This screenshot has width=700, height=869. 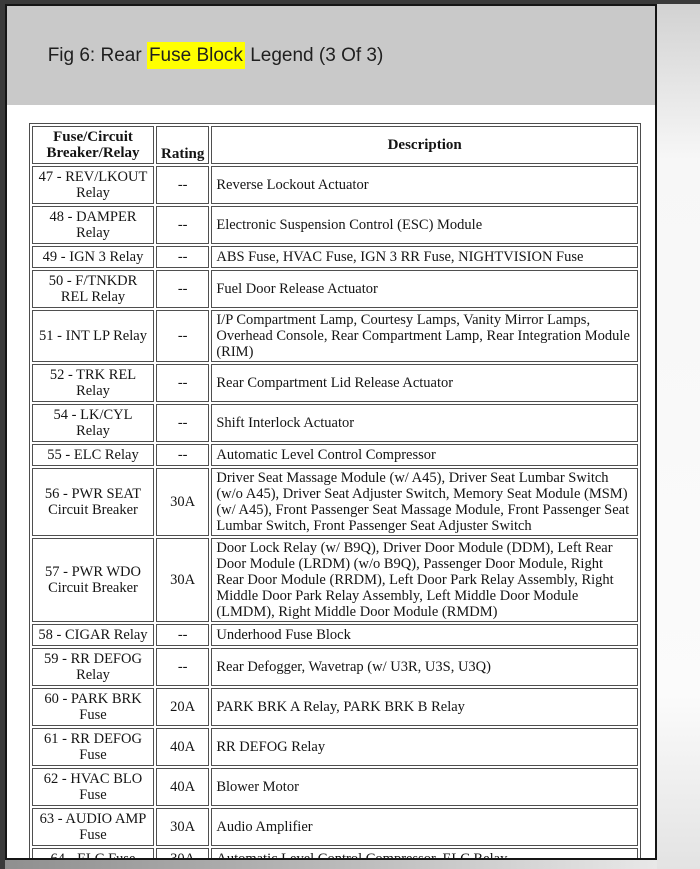 What do you see at coordinates (183, 707) in the screenshot?
I see `rating-cell: 20A` at bounding box center [183, 707].